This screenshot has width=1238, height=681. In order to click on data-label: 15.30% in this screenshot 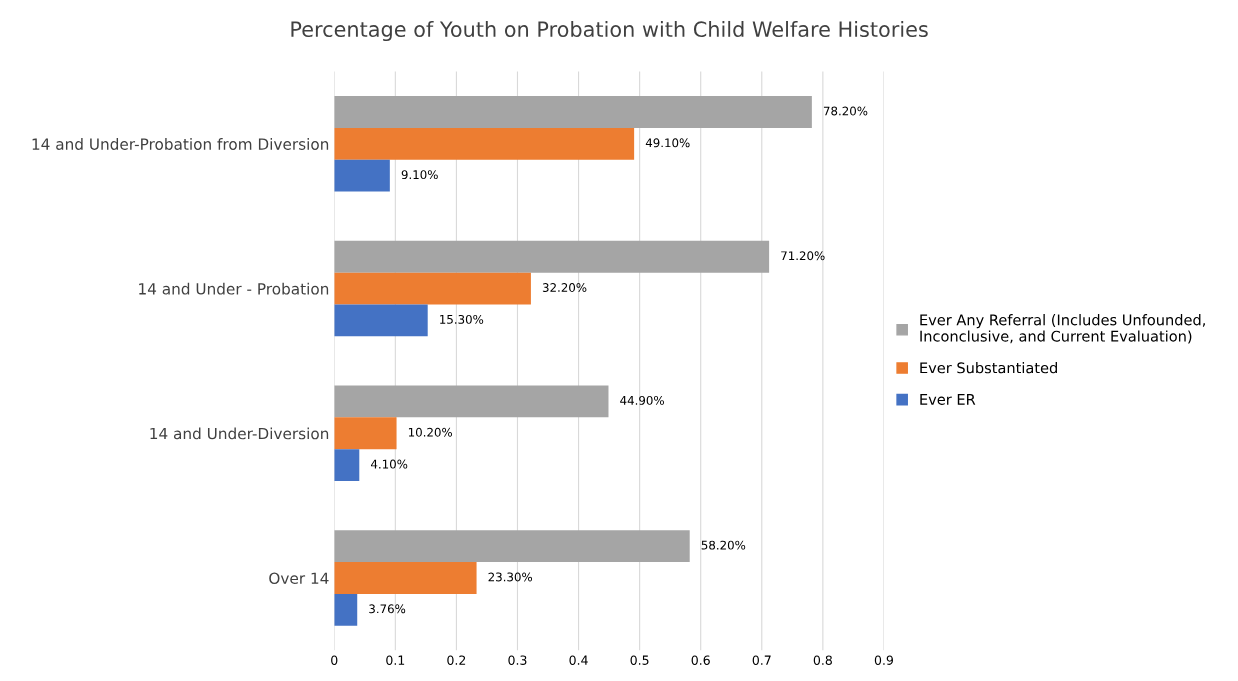, I will do `click(462, 319)`.